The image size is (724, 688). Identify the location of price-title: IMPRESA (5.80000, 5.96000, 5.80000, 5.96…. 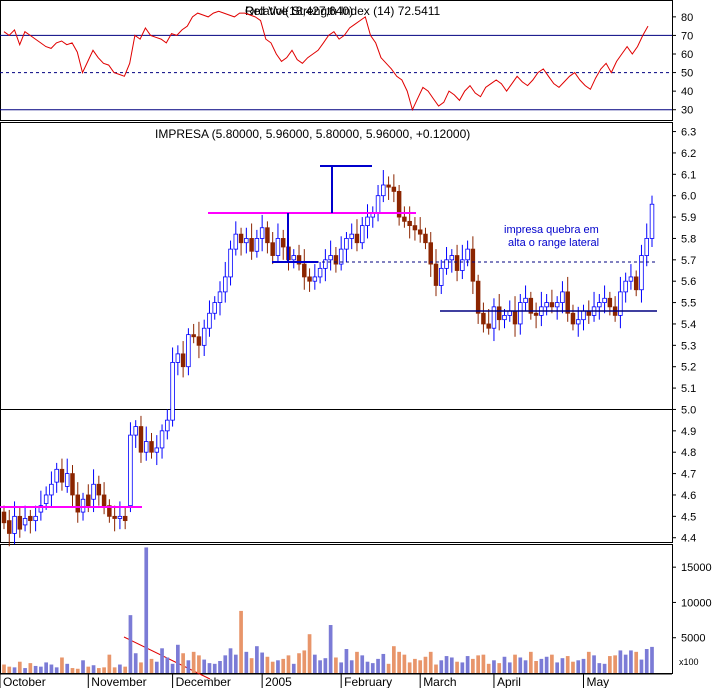
(312, 134).